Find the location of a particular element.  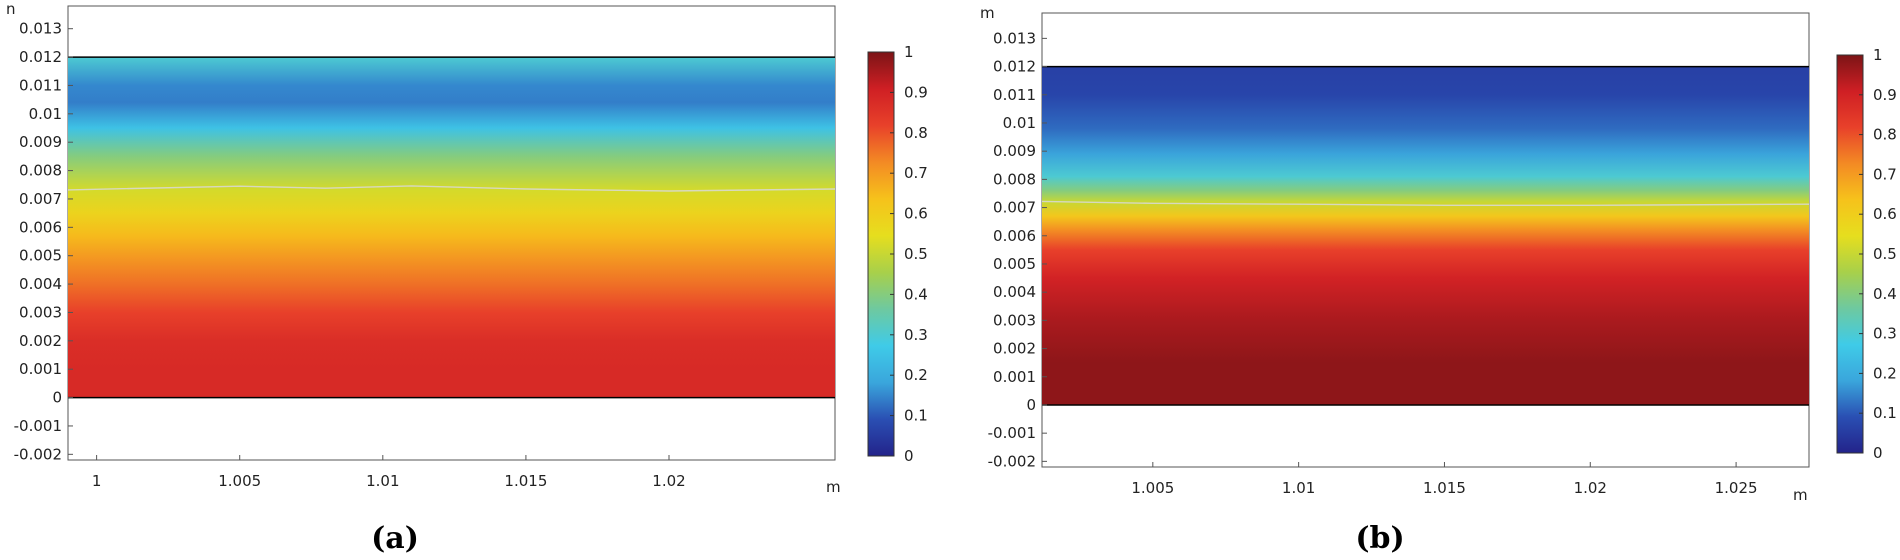

x-axis-ticks: 1.005 1.01 1.015 1.02 1.025 is located at coordinates (1444, 479).